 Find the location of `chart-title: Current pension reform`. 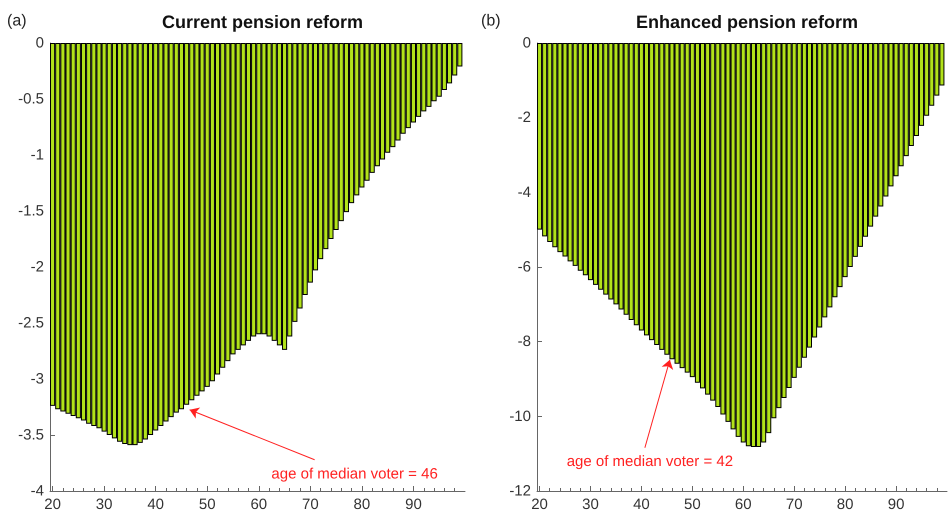

chart-title: Current pension reform is located at coordinates (263, 22).